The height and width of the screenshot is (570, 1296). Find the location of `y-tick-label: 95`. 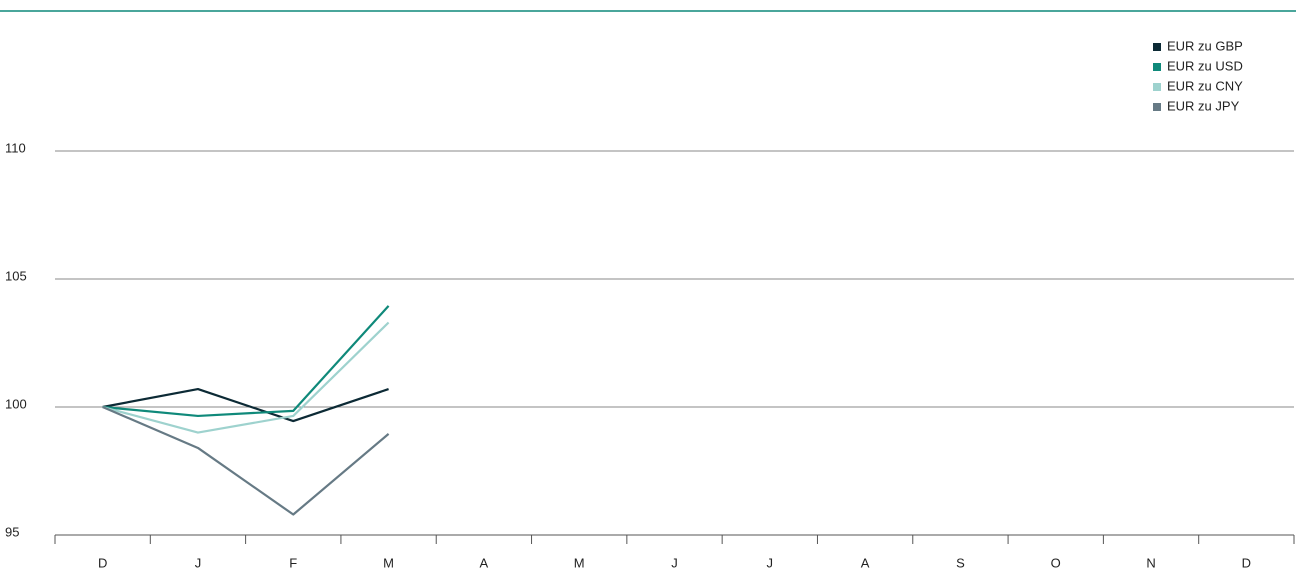

y-tick-label: 95 is located at coordinates (12, 531).